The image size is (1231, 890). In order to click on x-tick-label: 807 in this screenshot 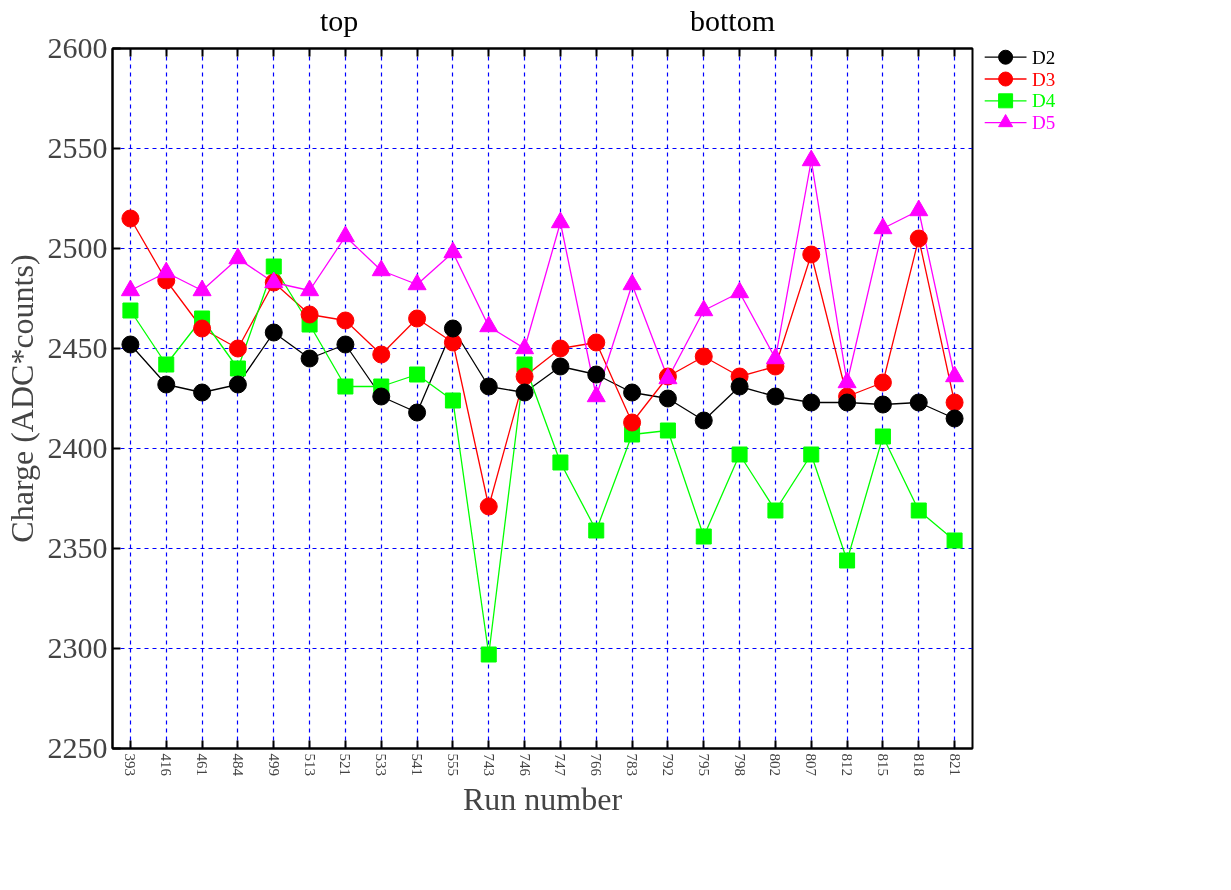, I will do `click(811, 765)`.